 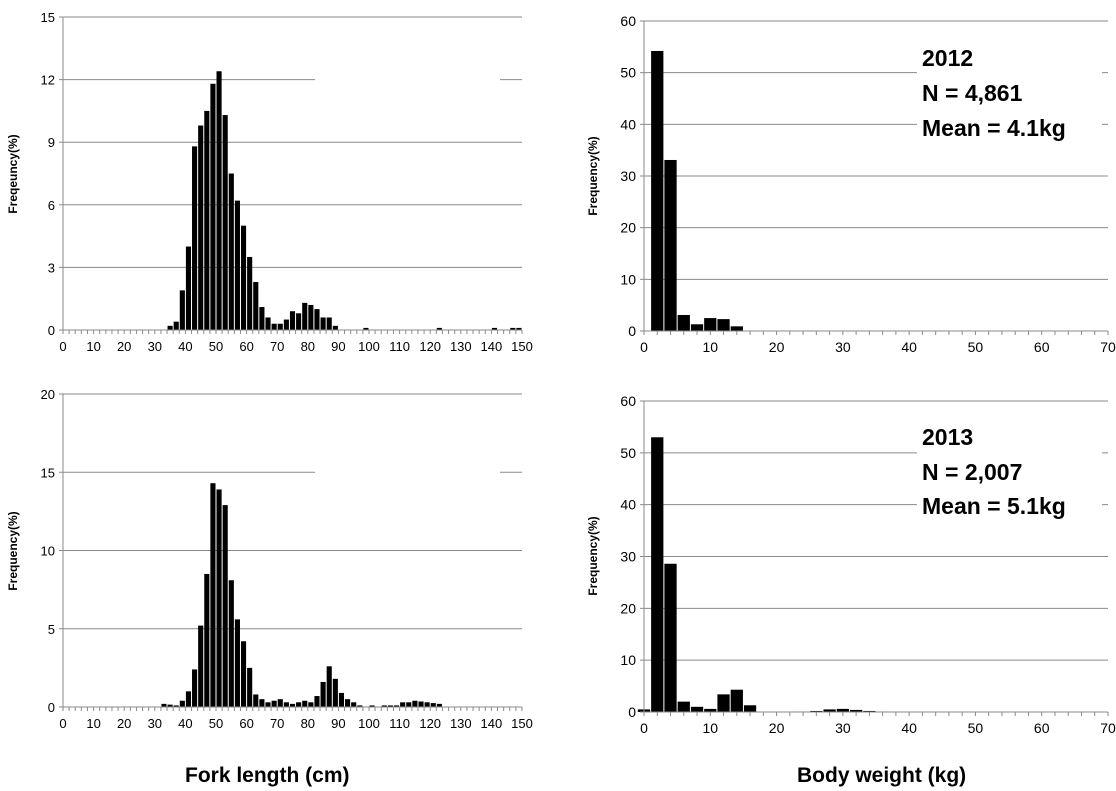 What do you see at coordinates (972, 472) in the screenshot?
I see `annotation-line: N = 2,007` at bounding box center [972, 472].